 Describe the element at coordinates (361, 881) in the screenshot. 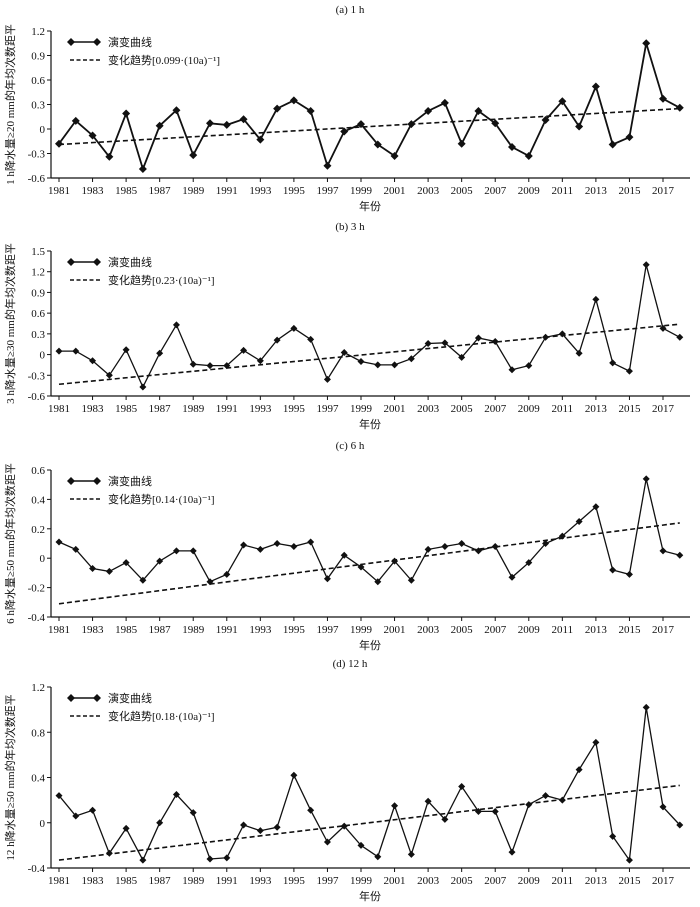

I see `x-tick-label: 1999` at that location.